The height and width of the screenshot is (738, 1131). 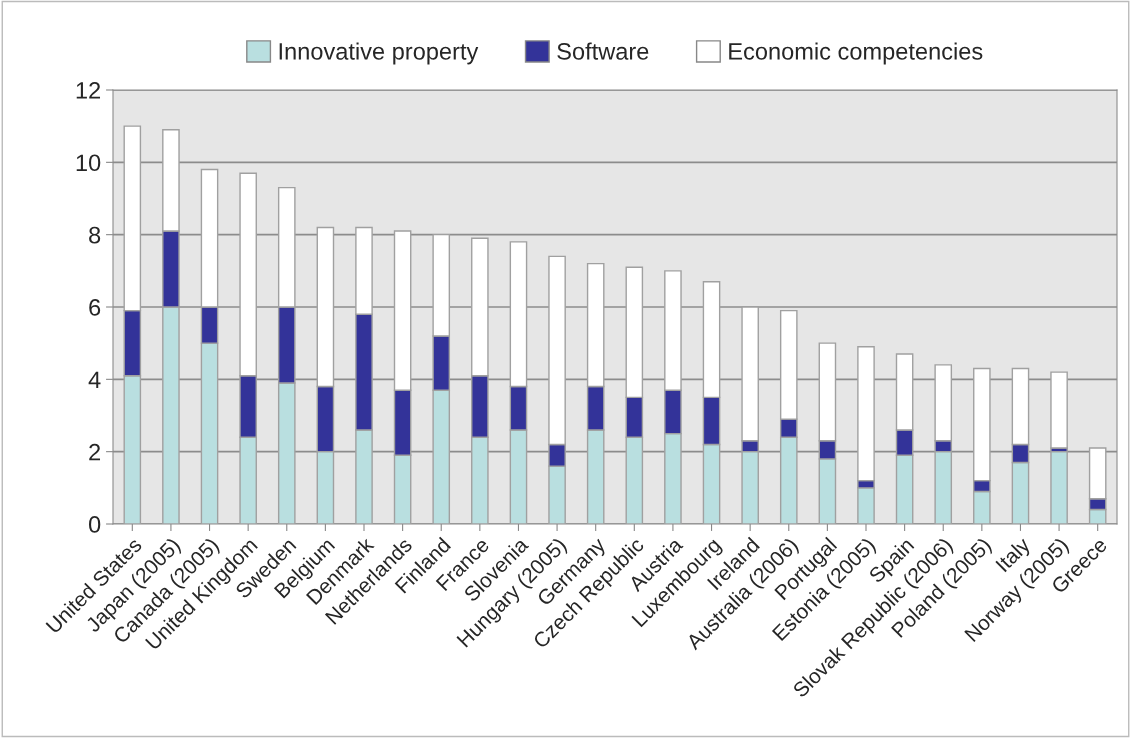 What do you see at coordinates (88, 90) in the screenshot?
I see `y-tick-label: 12` at bounding box center [88, 90].